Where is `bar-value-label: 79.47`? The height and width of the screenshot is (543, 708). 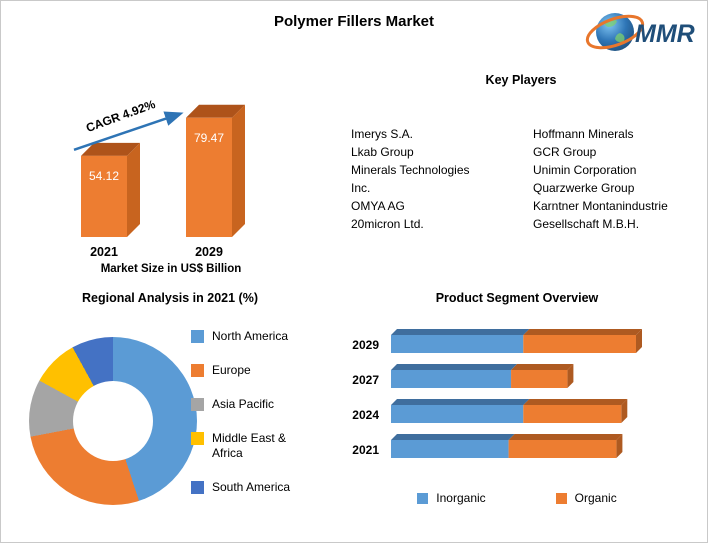 bar-value-label: 79.47 is located at coordinates (209, 138).